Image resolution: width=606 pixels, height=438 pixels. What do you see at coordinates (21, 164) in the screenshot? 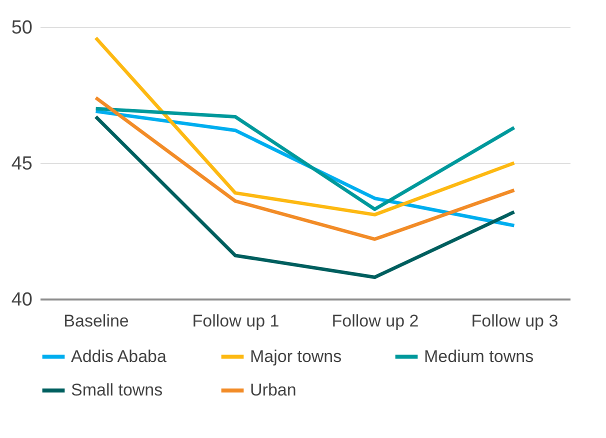
I see `y-tick-label: 45` at bounding box center [21, 164].